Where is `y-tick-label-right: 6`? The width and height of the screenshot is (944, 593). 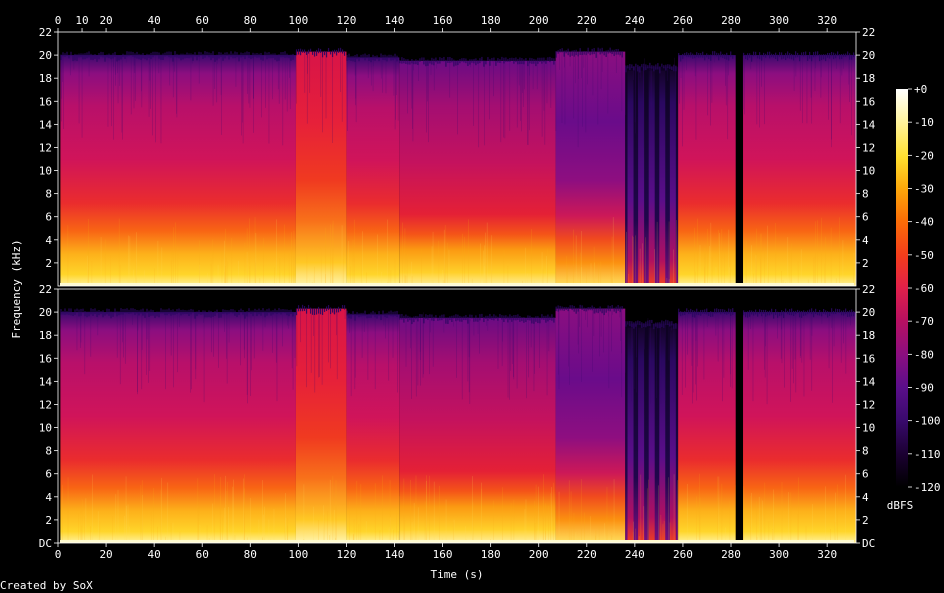 y-tick-label-right: 6 is located at coordinates (865, 217).